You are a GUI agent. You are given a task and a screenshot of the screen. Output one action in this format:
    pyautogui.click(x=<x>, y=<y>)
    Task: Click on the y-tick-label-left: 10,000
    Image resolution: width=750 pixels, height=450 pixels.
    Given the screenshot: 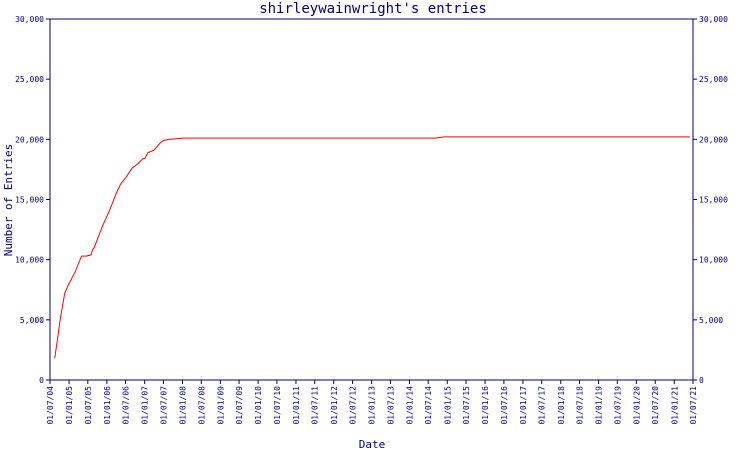 What is the action you would take?
    pyautogui.click(x=29, y=260)
    